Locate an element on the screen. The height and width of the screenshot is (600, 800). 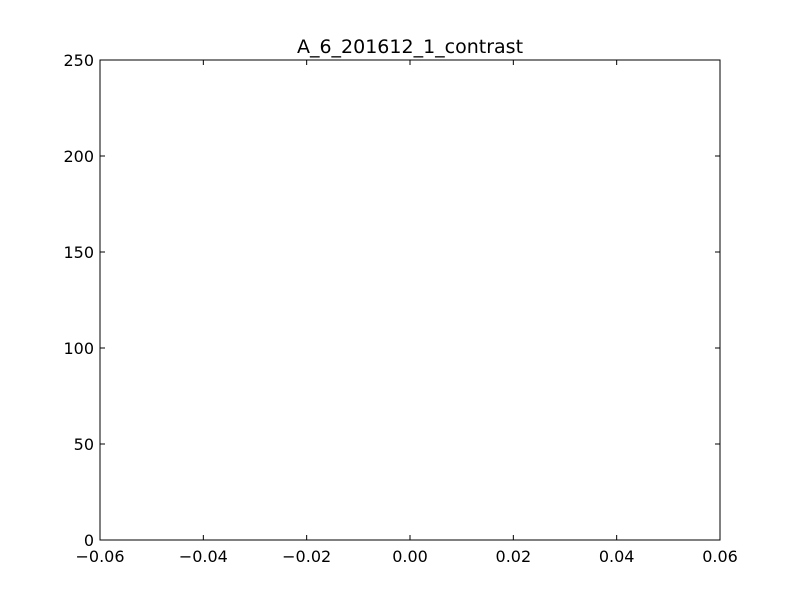
x-tick-label: −0.06 is located at coordinates (99, 556).